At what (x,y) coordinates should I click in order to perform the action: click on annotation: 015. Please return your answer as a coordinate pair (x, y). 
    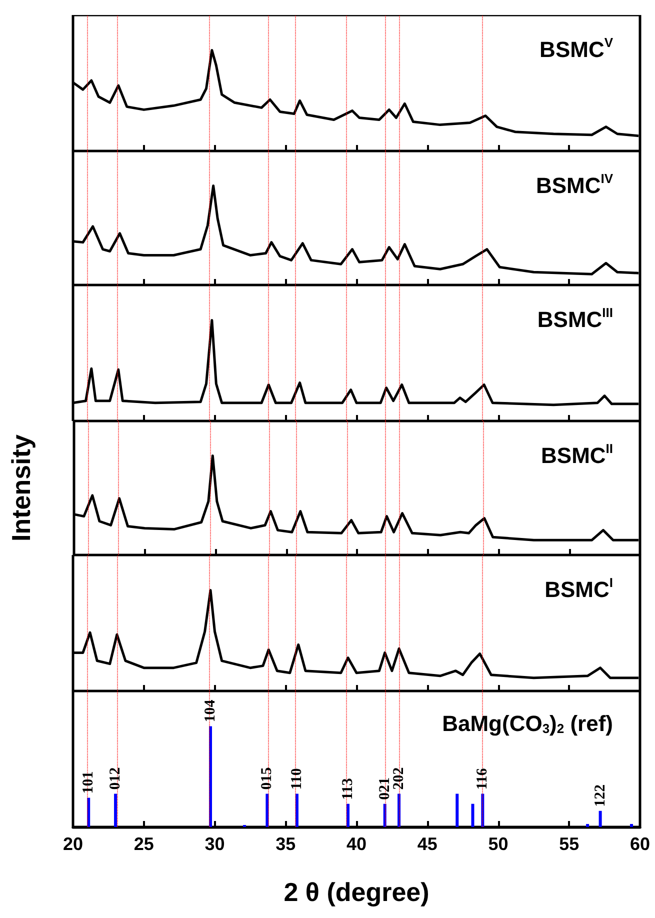
    Looking at the image, I should click on (267, 778).